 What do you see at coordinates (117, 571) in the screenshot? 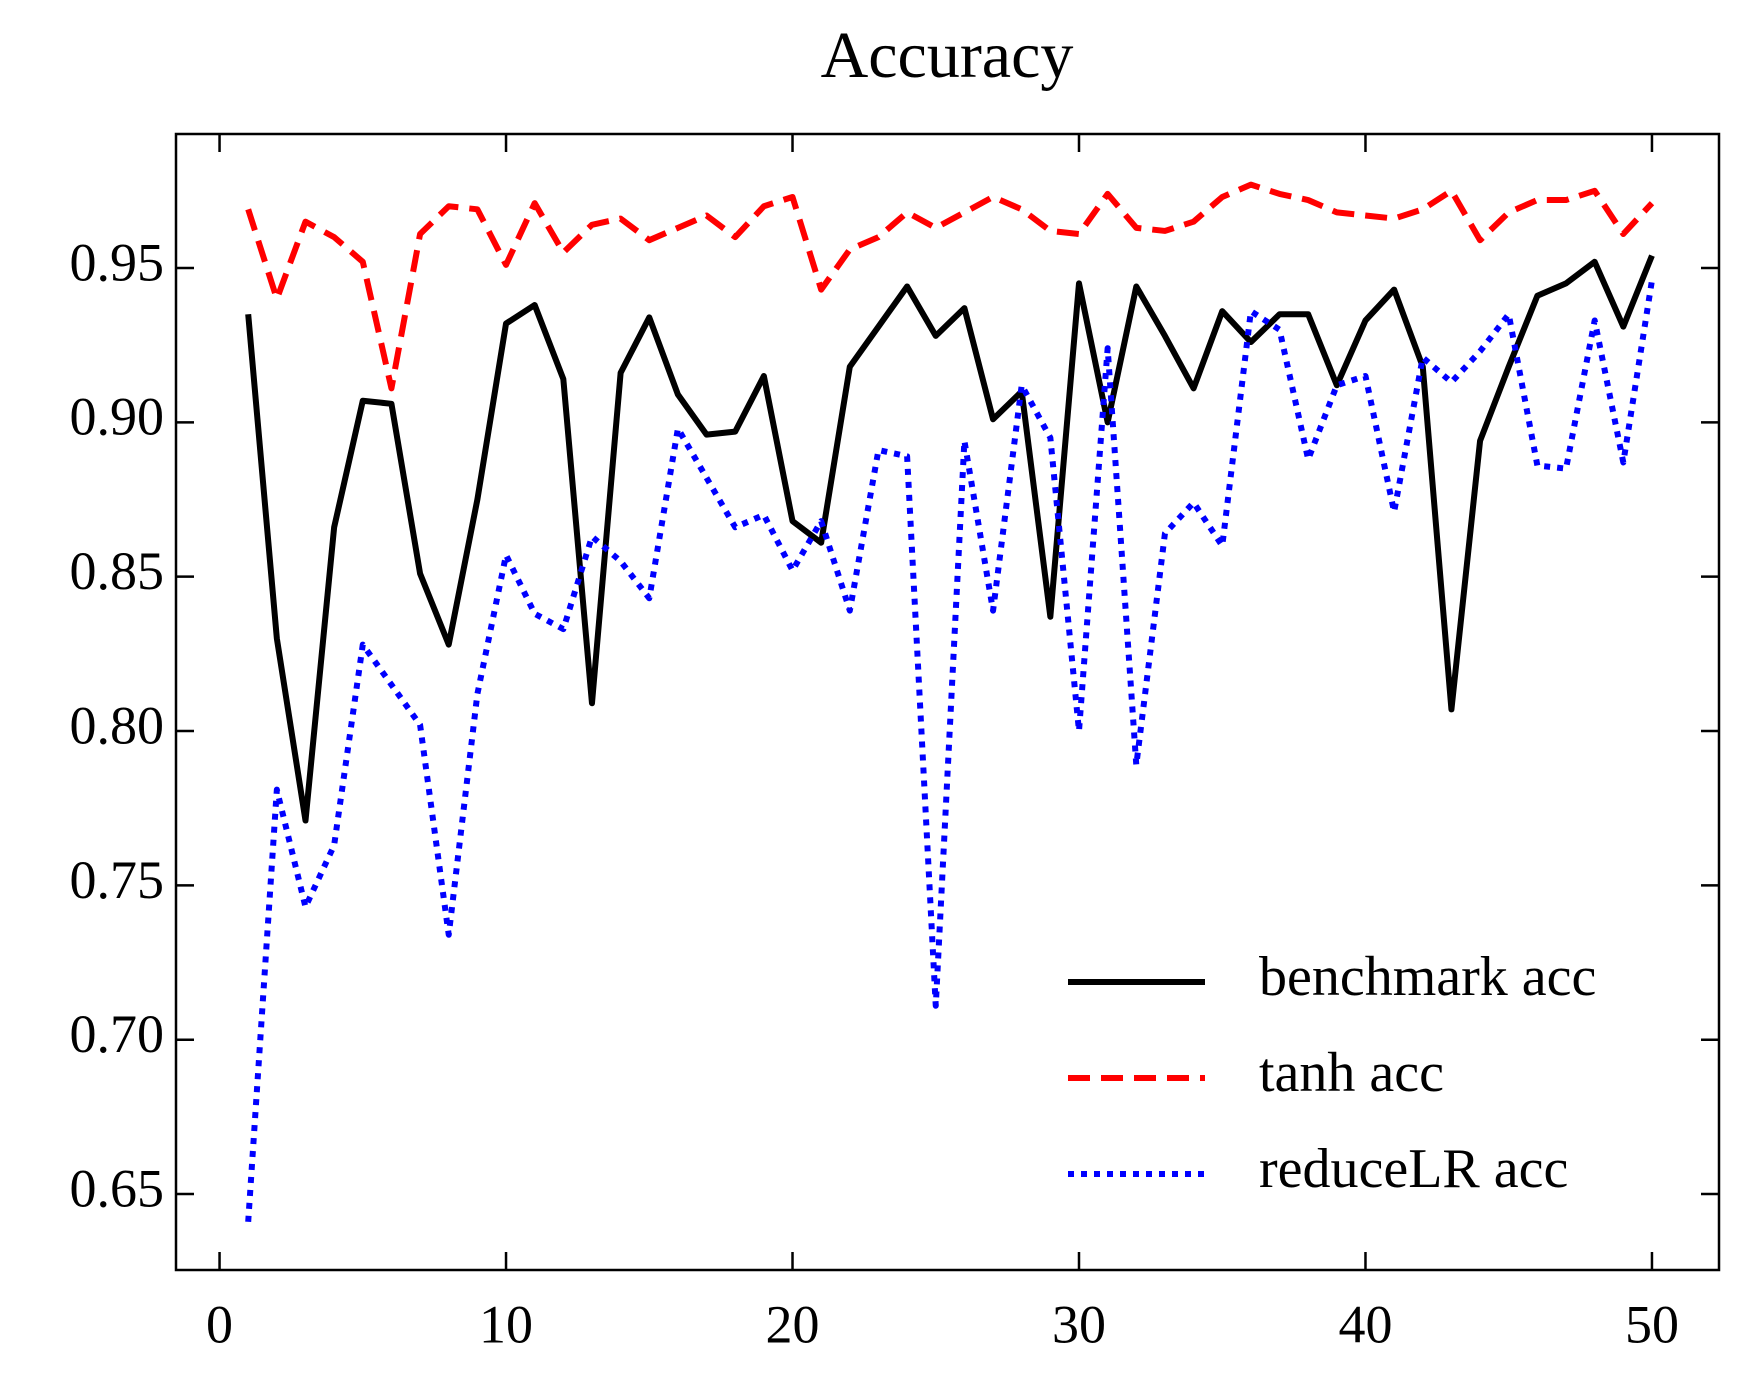
I see `y-tick-label: 0.85` at bounding box center [117, 571].